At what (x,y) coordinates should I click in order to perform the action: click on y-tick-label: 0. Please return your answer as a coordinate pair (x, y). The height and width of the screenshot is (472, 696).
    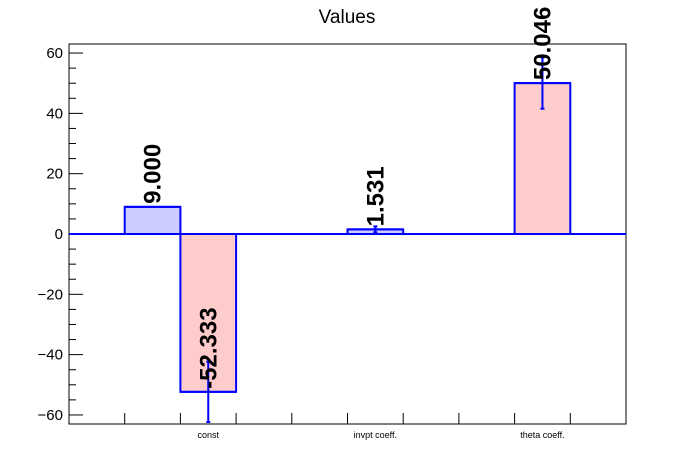
    Looking at the image, I should click on (59, 234).